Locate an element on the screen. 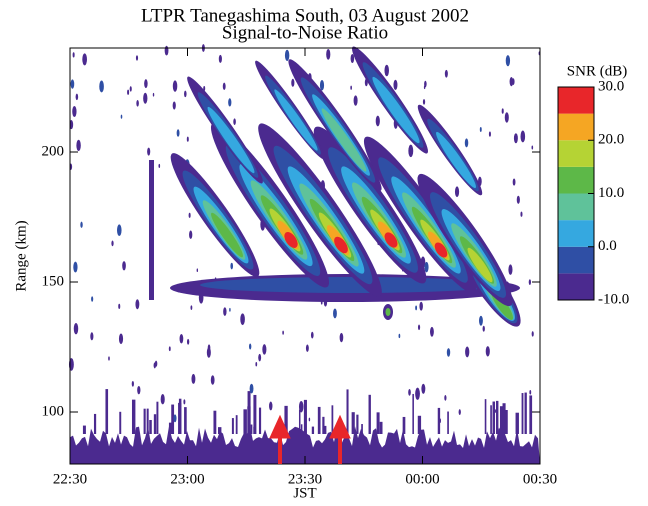  colorbar-tick-label: 0.0 is located at coordinates (607, 246).